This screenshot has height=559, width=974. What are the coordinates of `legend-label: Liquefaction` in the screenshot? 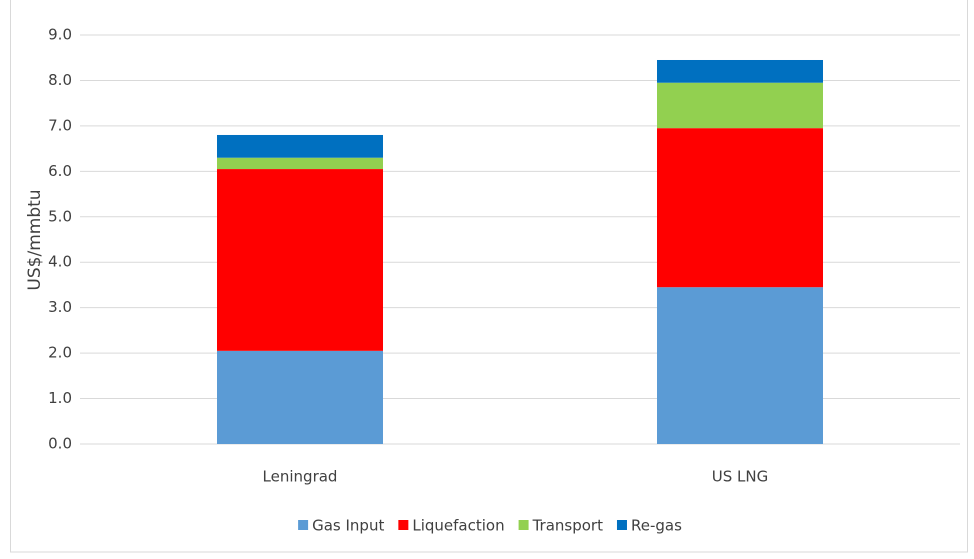 It's located at (458, 526).